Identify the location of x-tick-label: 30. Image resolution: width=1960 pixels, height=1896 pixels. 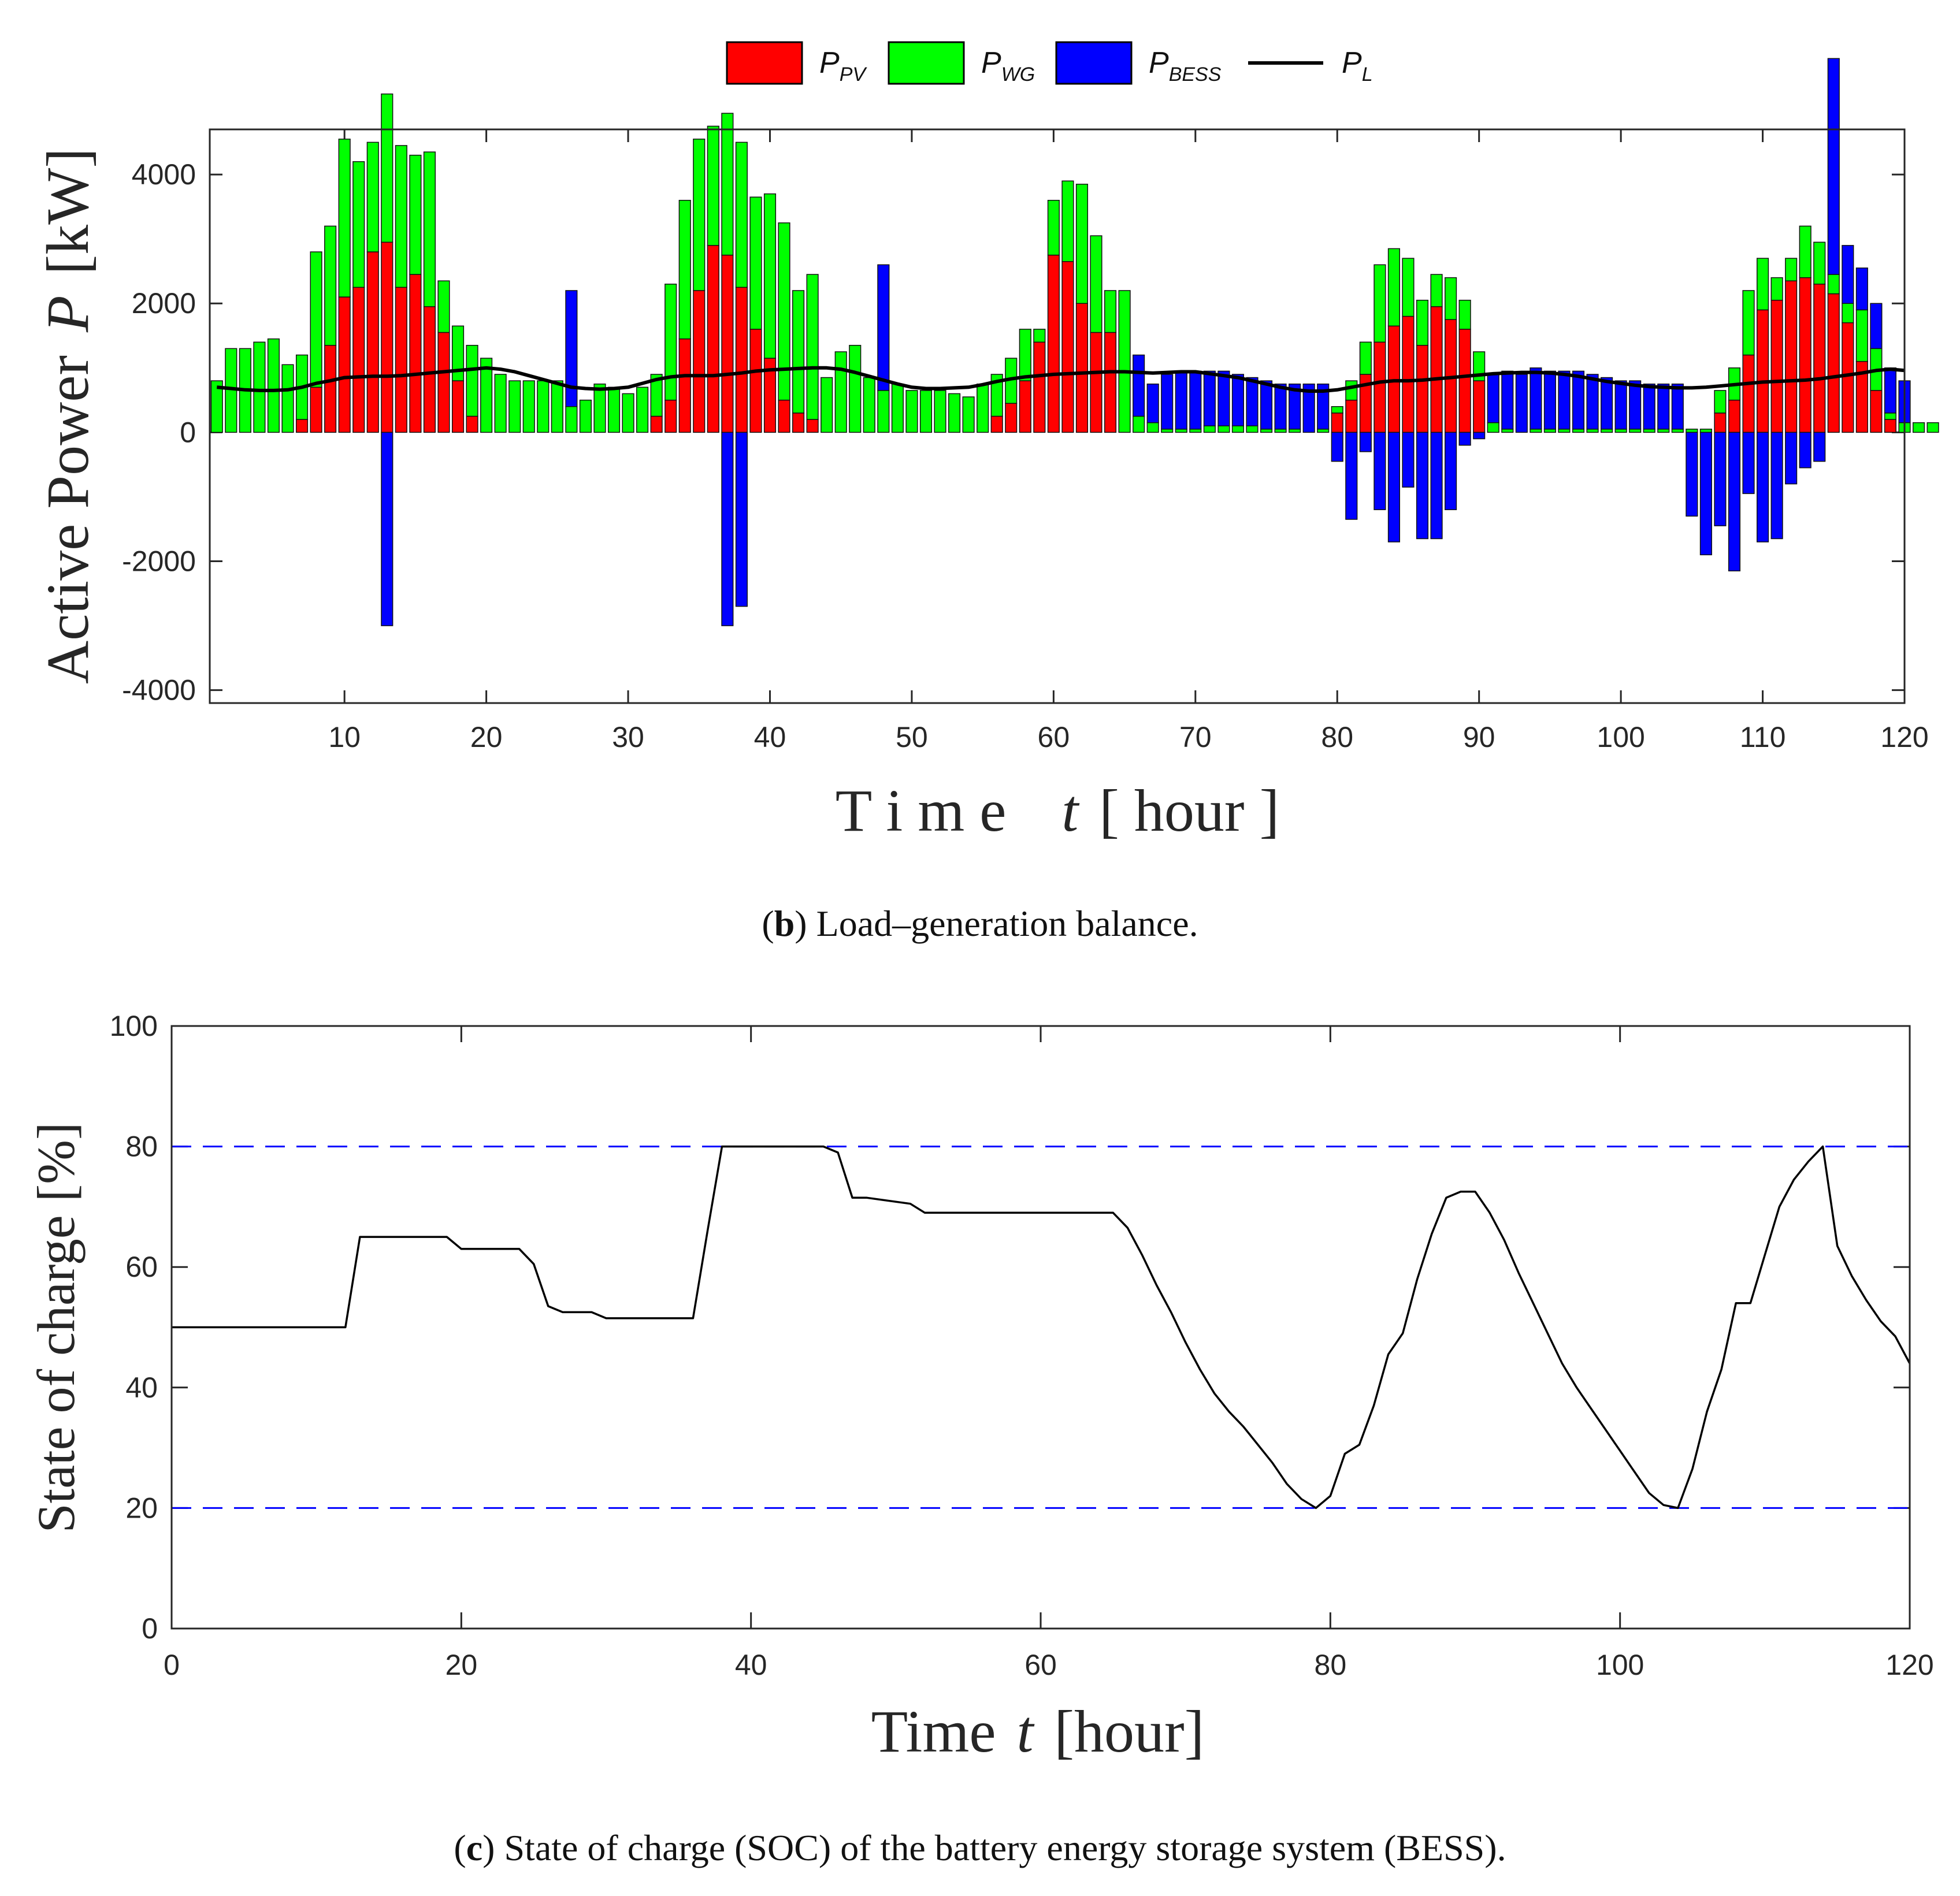
(628, 737).